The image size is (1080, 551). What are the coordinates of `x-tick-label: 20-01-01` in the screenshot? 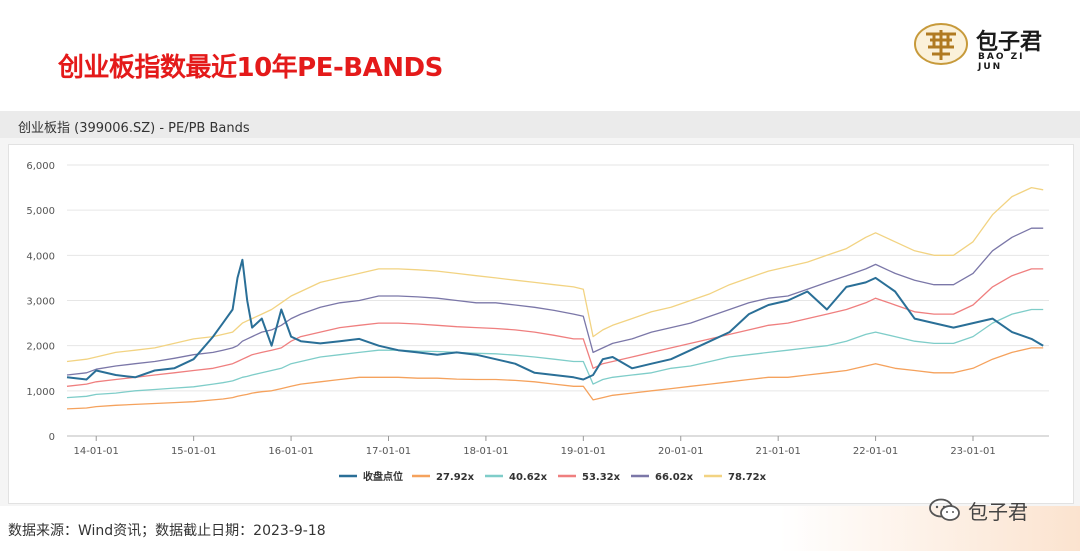 It's located at (680, 451).